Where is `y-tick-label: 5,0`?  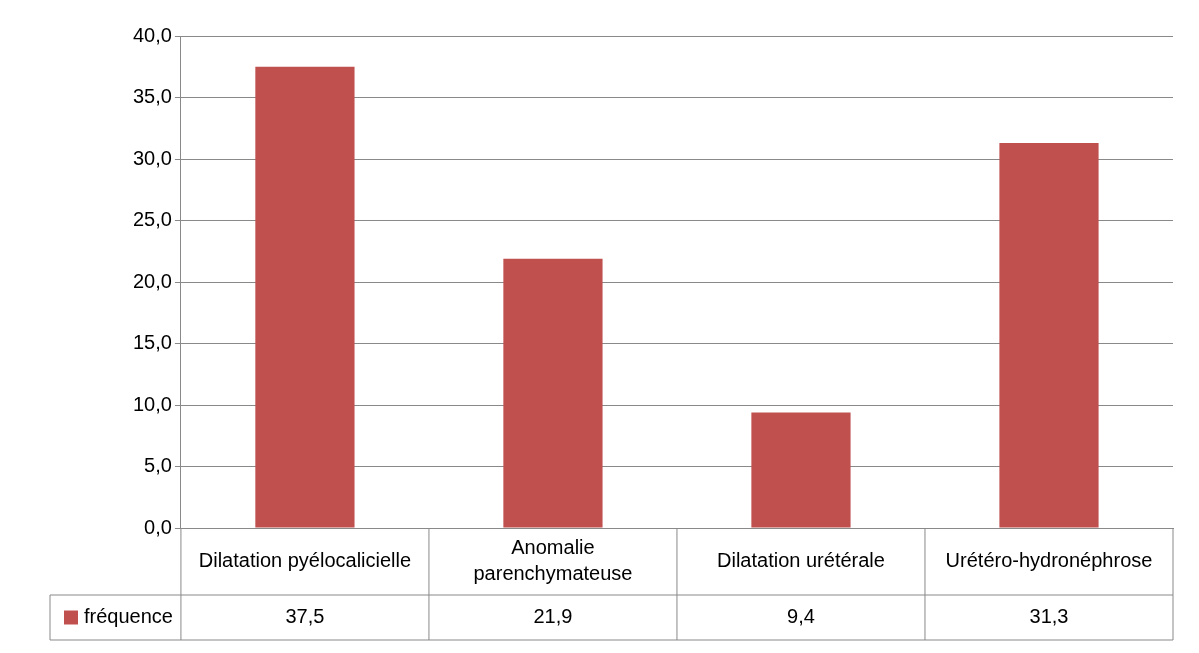 y-tick-label: 5,0 is located at coordinates (158, 465).